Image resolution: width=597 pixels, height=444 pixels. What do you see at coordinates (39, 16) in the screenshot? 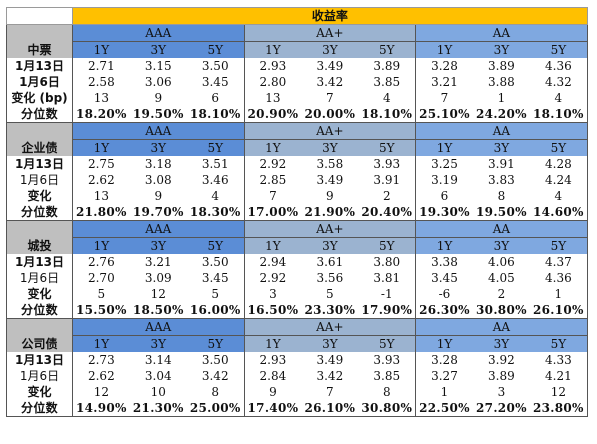
I see `corner-cell` at bounding box center [39, 16].